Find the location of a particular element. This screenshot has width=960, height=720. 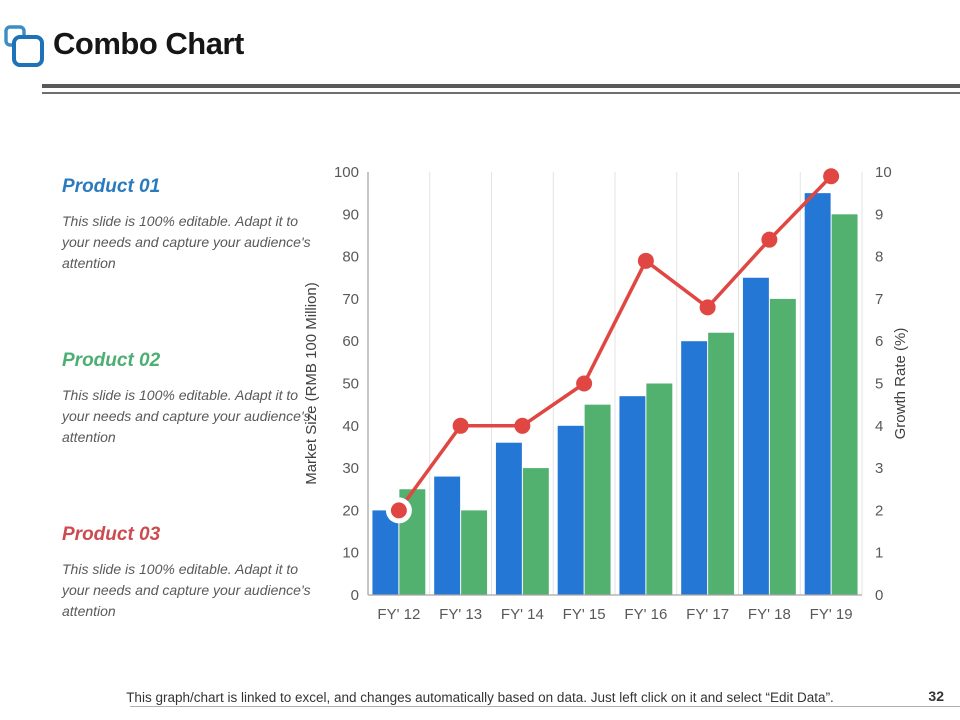

x-axis-label: FY' 19 is located at coordinates (831, 614).